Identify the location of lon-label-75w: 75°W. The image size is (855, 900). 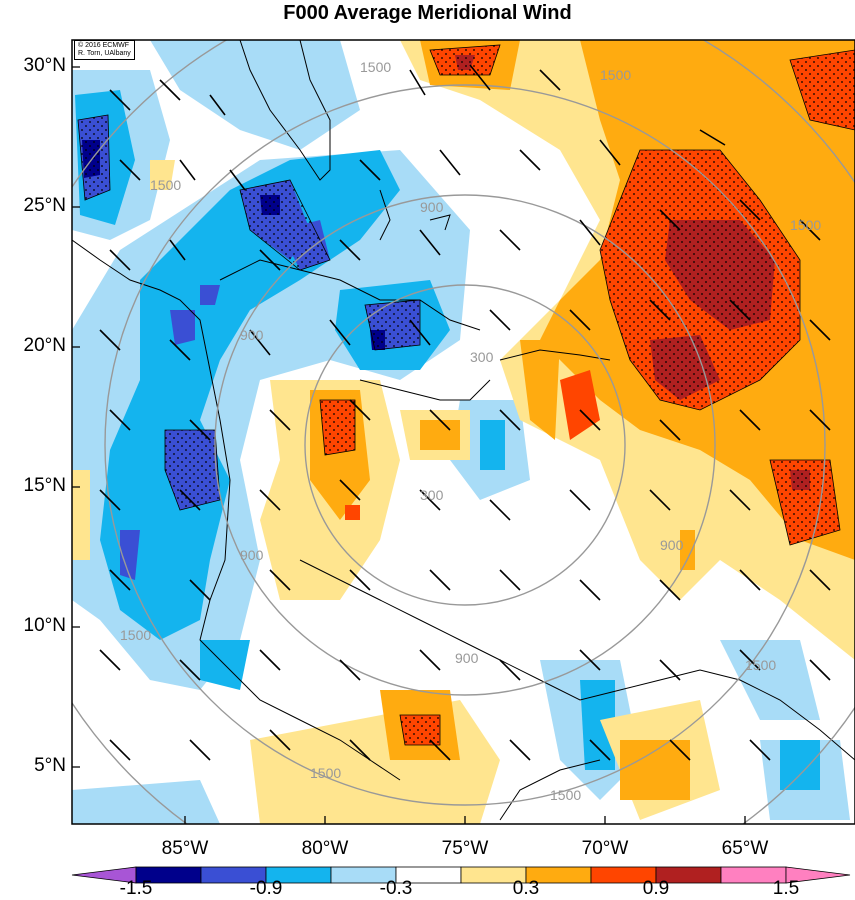
(465, 848).